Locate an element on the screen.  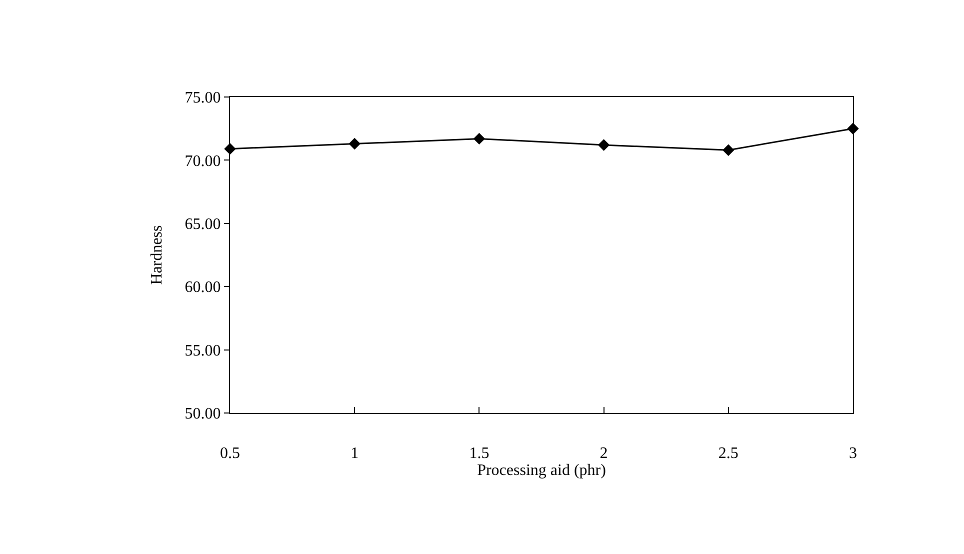
y-tick-label: 50.00 is located at coordinates (202, 414).